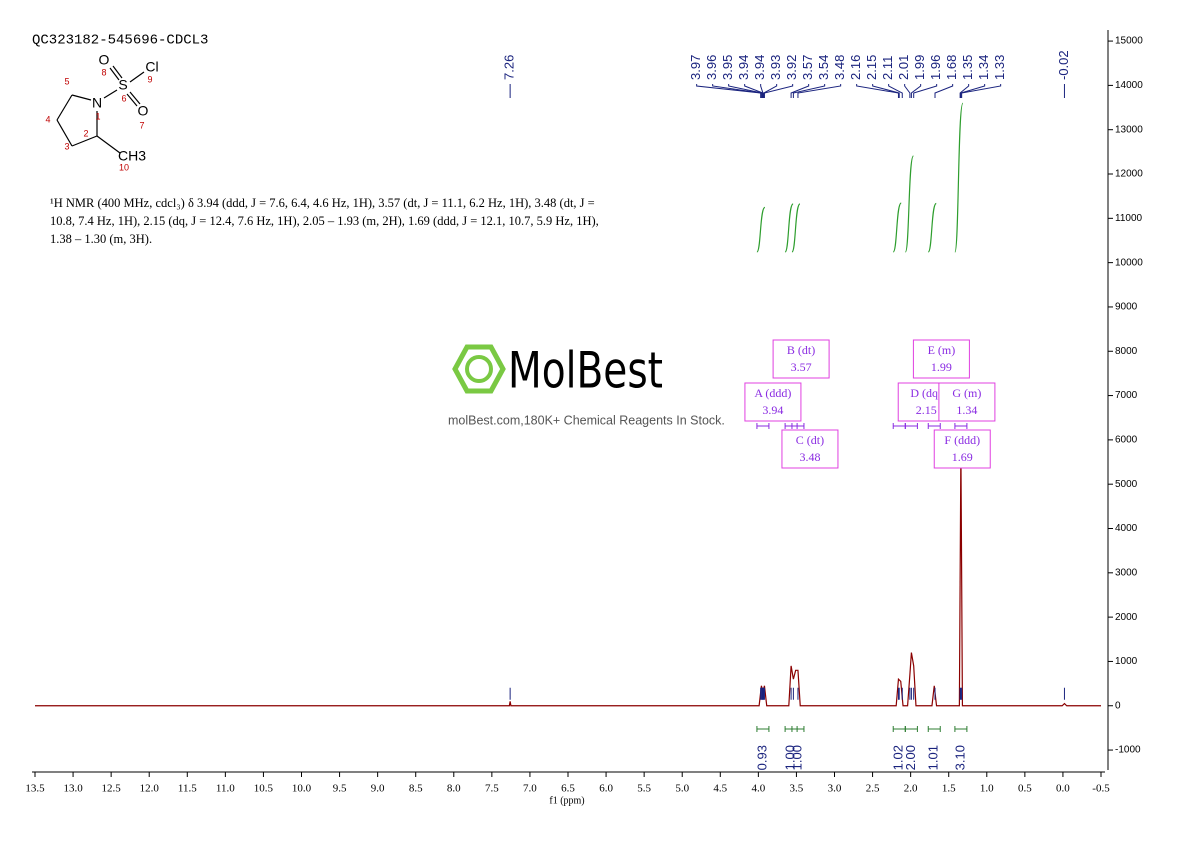  Describe the element at coordinates (264, 789) in the screenshot. I see `x-tick-label: 10.5` at that location.